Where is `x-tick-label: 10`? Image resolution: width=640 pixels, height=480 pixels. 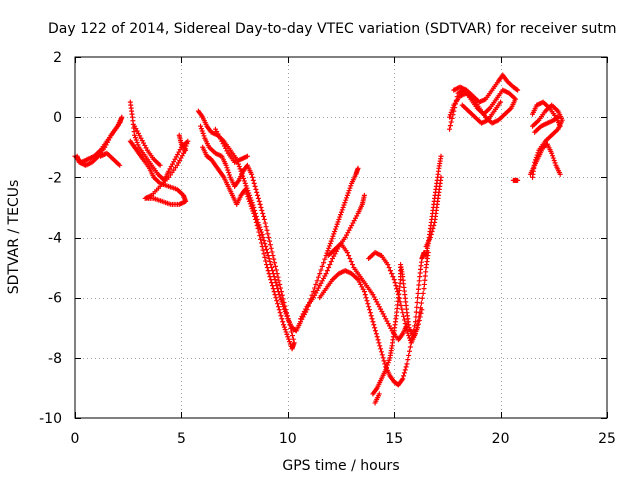 x-tick-label: 10 is located at coordinates (288, 439).